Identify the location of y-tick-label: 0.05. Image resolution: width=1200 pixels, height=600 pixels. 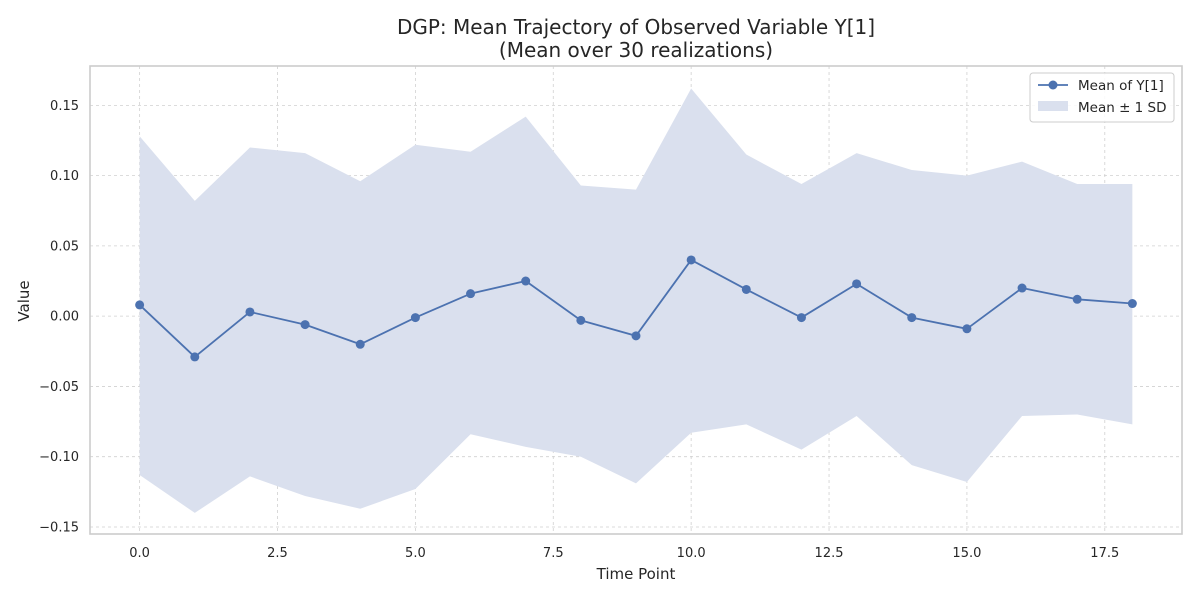
(64, 246).